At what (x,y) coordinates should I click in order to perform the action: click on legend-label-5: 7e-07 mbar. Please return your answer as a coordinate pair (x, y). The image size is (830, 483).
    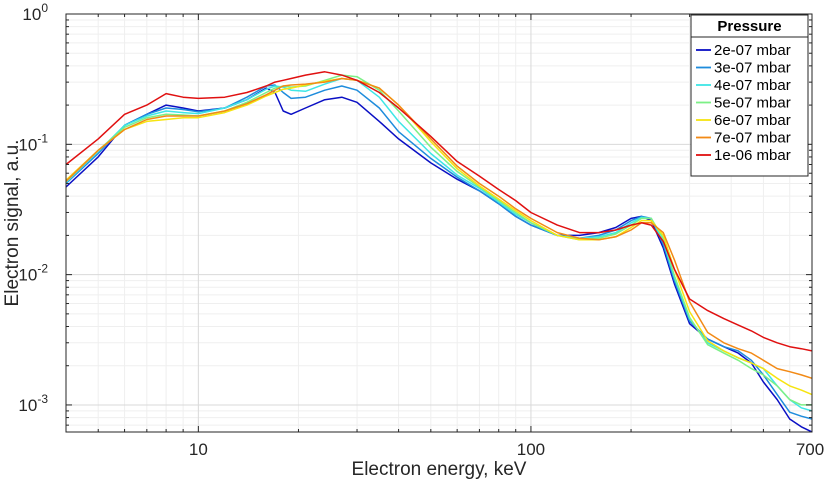
    Looking at the image, I should click on (752, 138).